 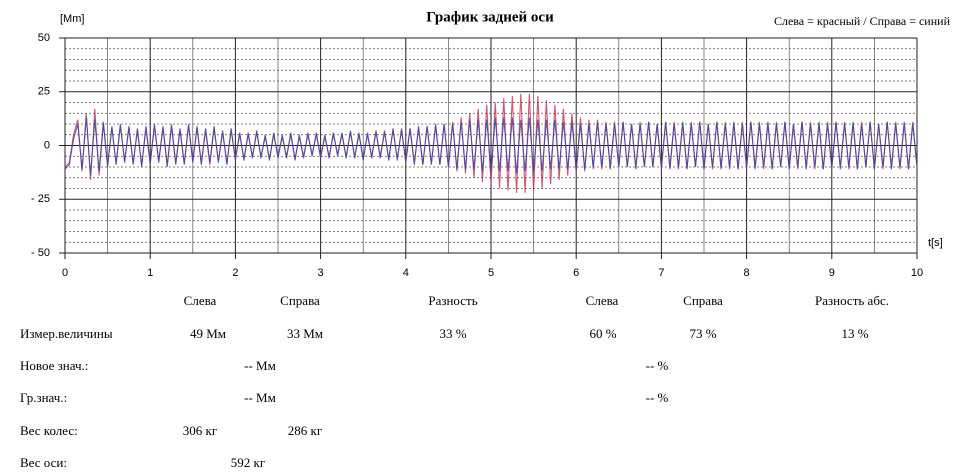 I want to click on x-tick-label: 0, so click(x=65, y=273).